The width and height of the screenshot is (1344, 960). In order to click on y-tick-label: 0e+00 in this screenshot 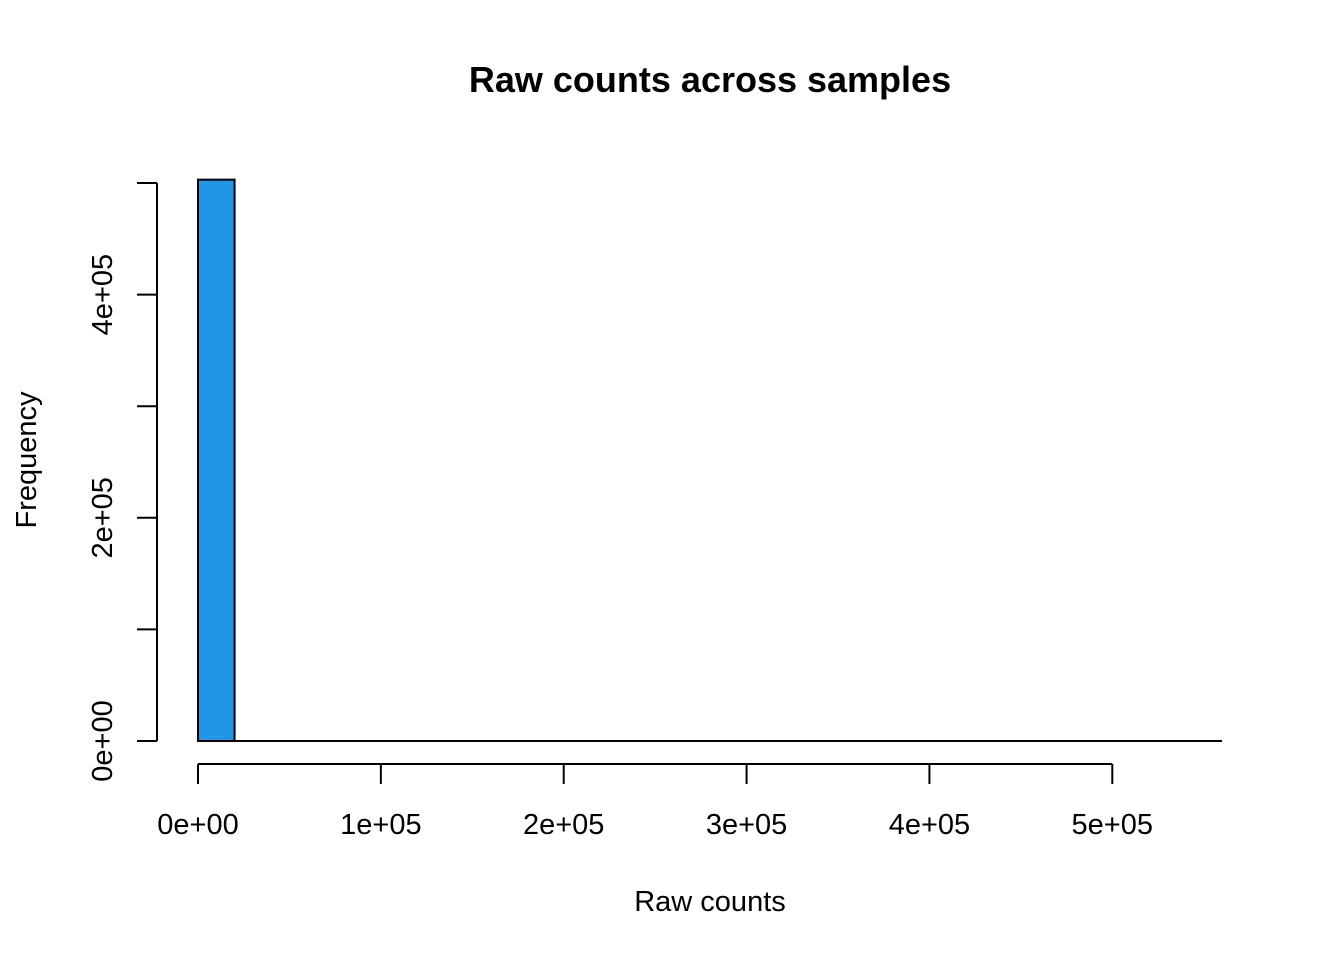, I will do `click(103, 740)`.